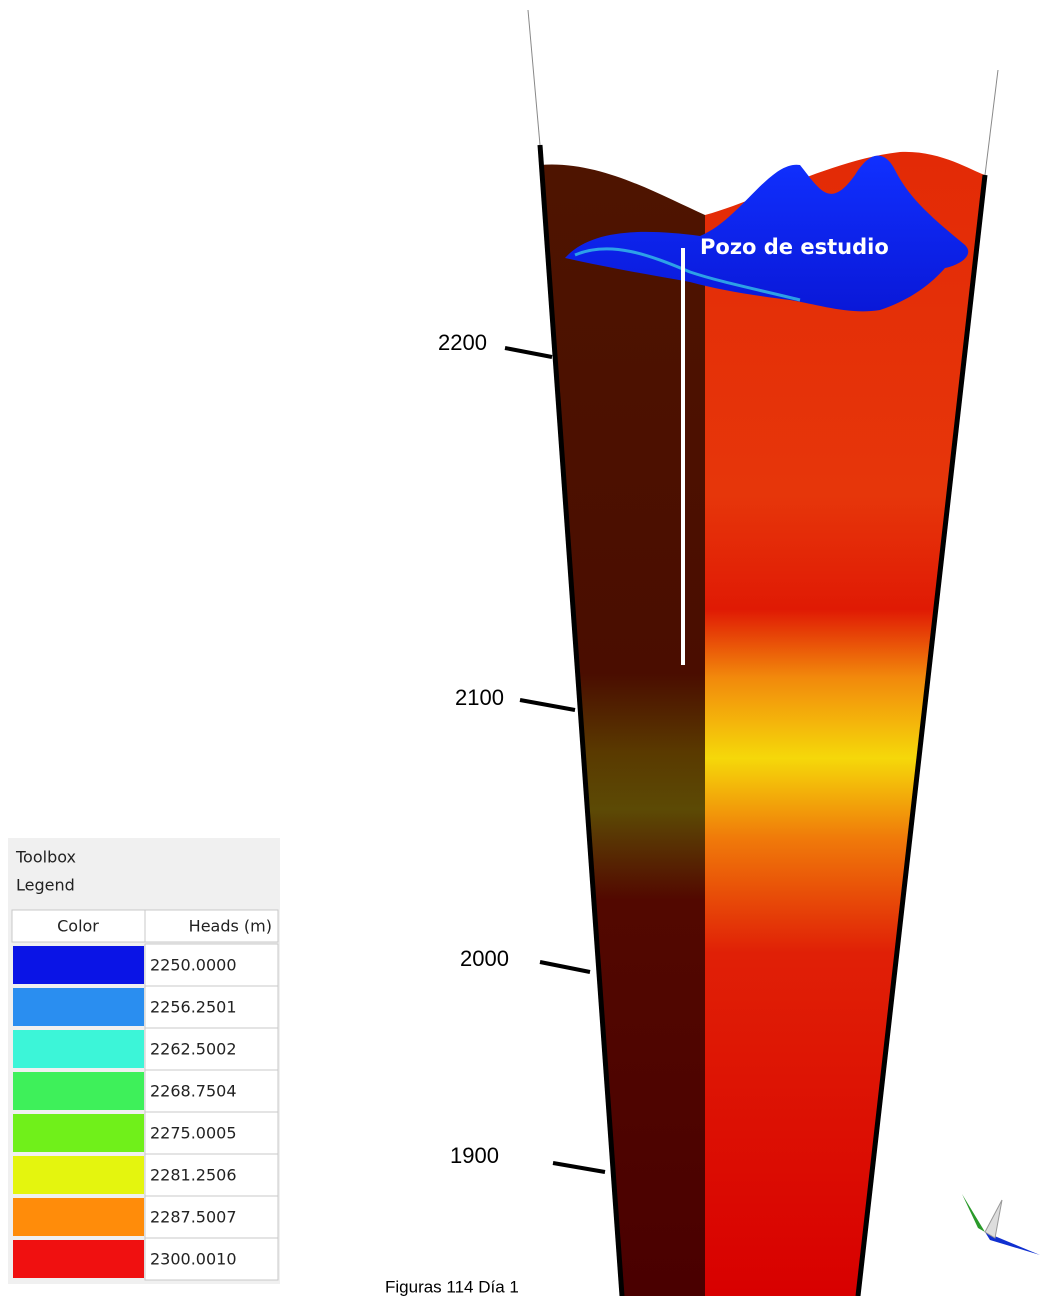 This screenshot has height=1296, width=1050. Describe the element at coordinates (45, 885) in the screenshot. I see `legend-title: Legend` at that location.